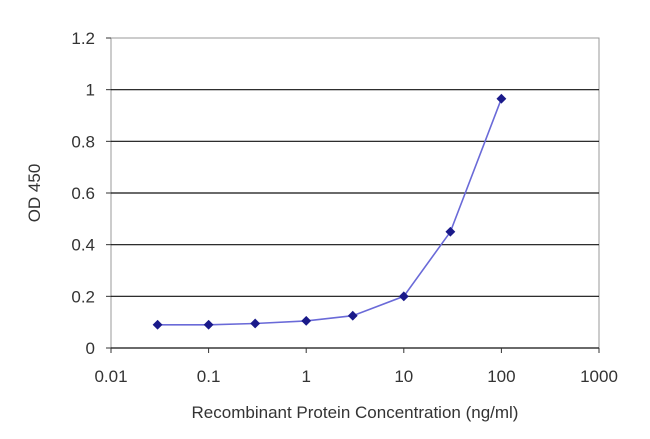 The image size is (650, 439). I want to click on x-tick-label: 10, so click(403, 376).